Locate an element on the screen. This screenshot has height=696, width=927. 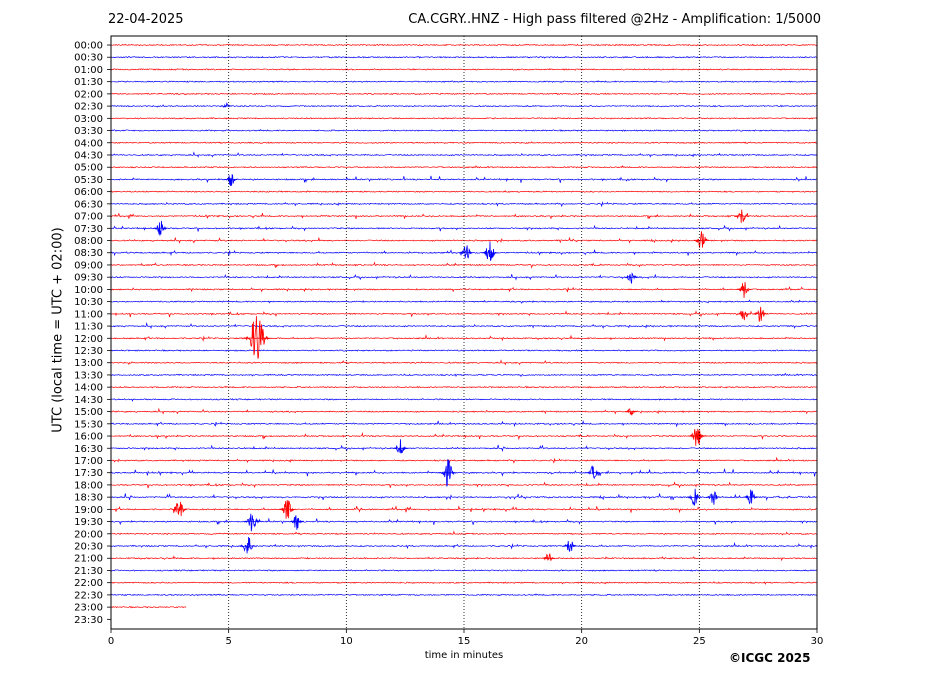
y-tick-label: 19:00 is located at coordinates (88, 510).